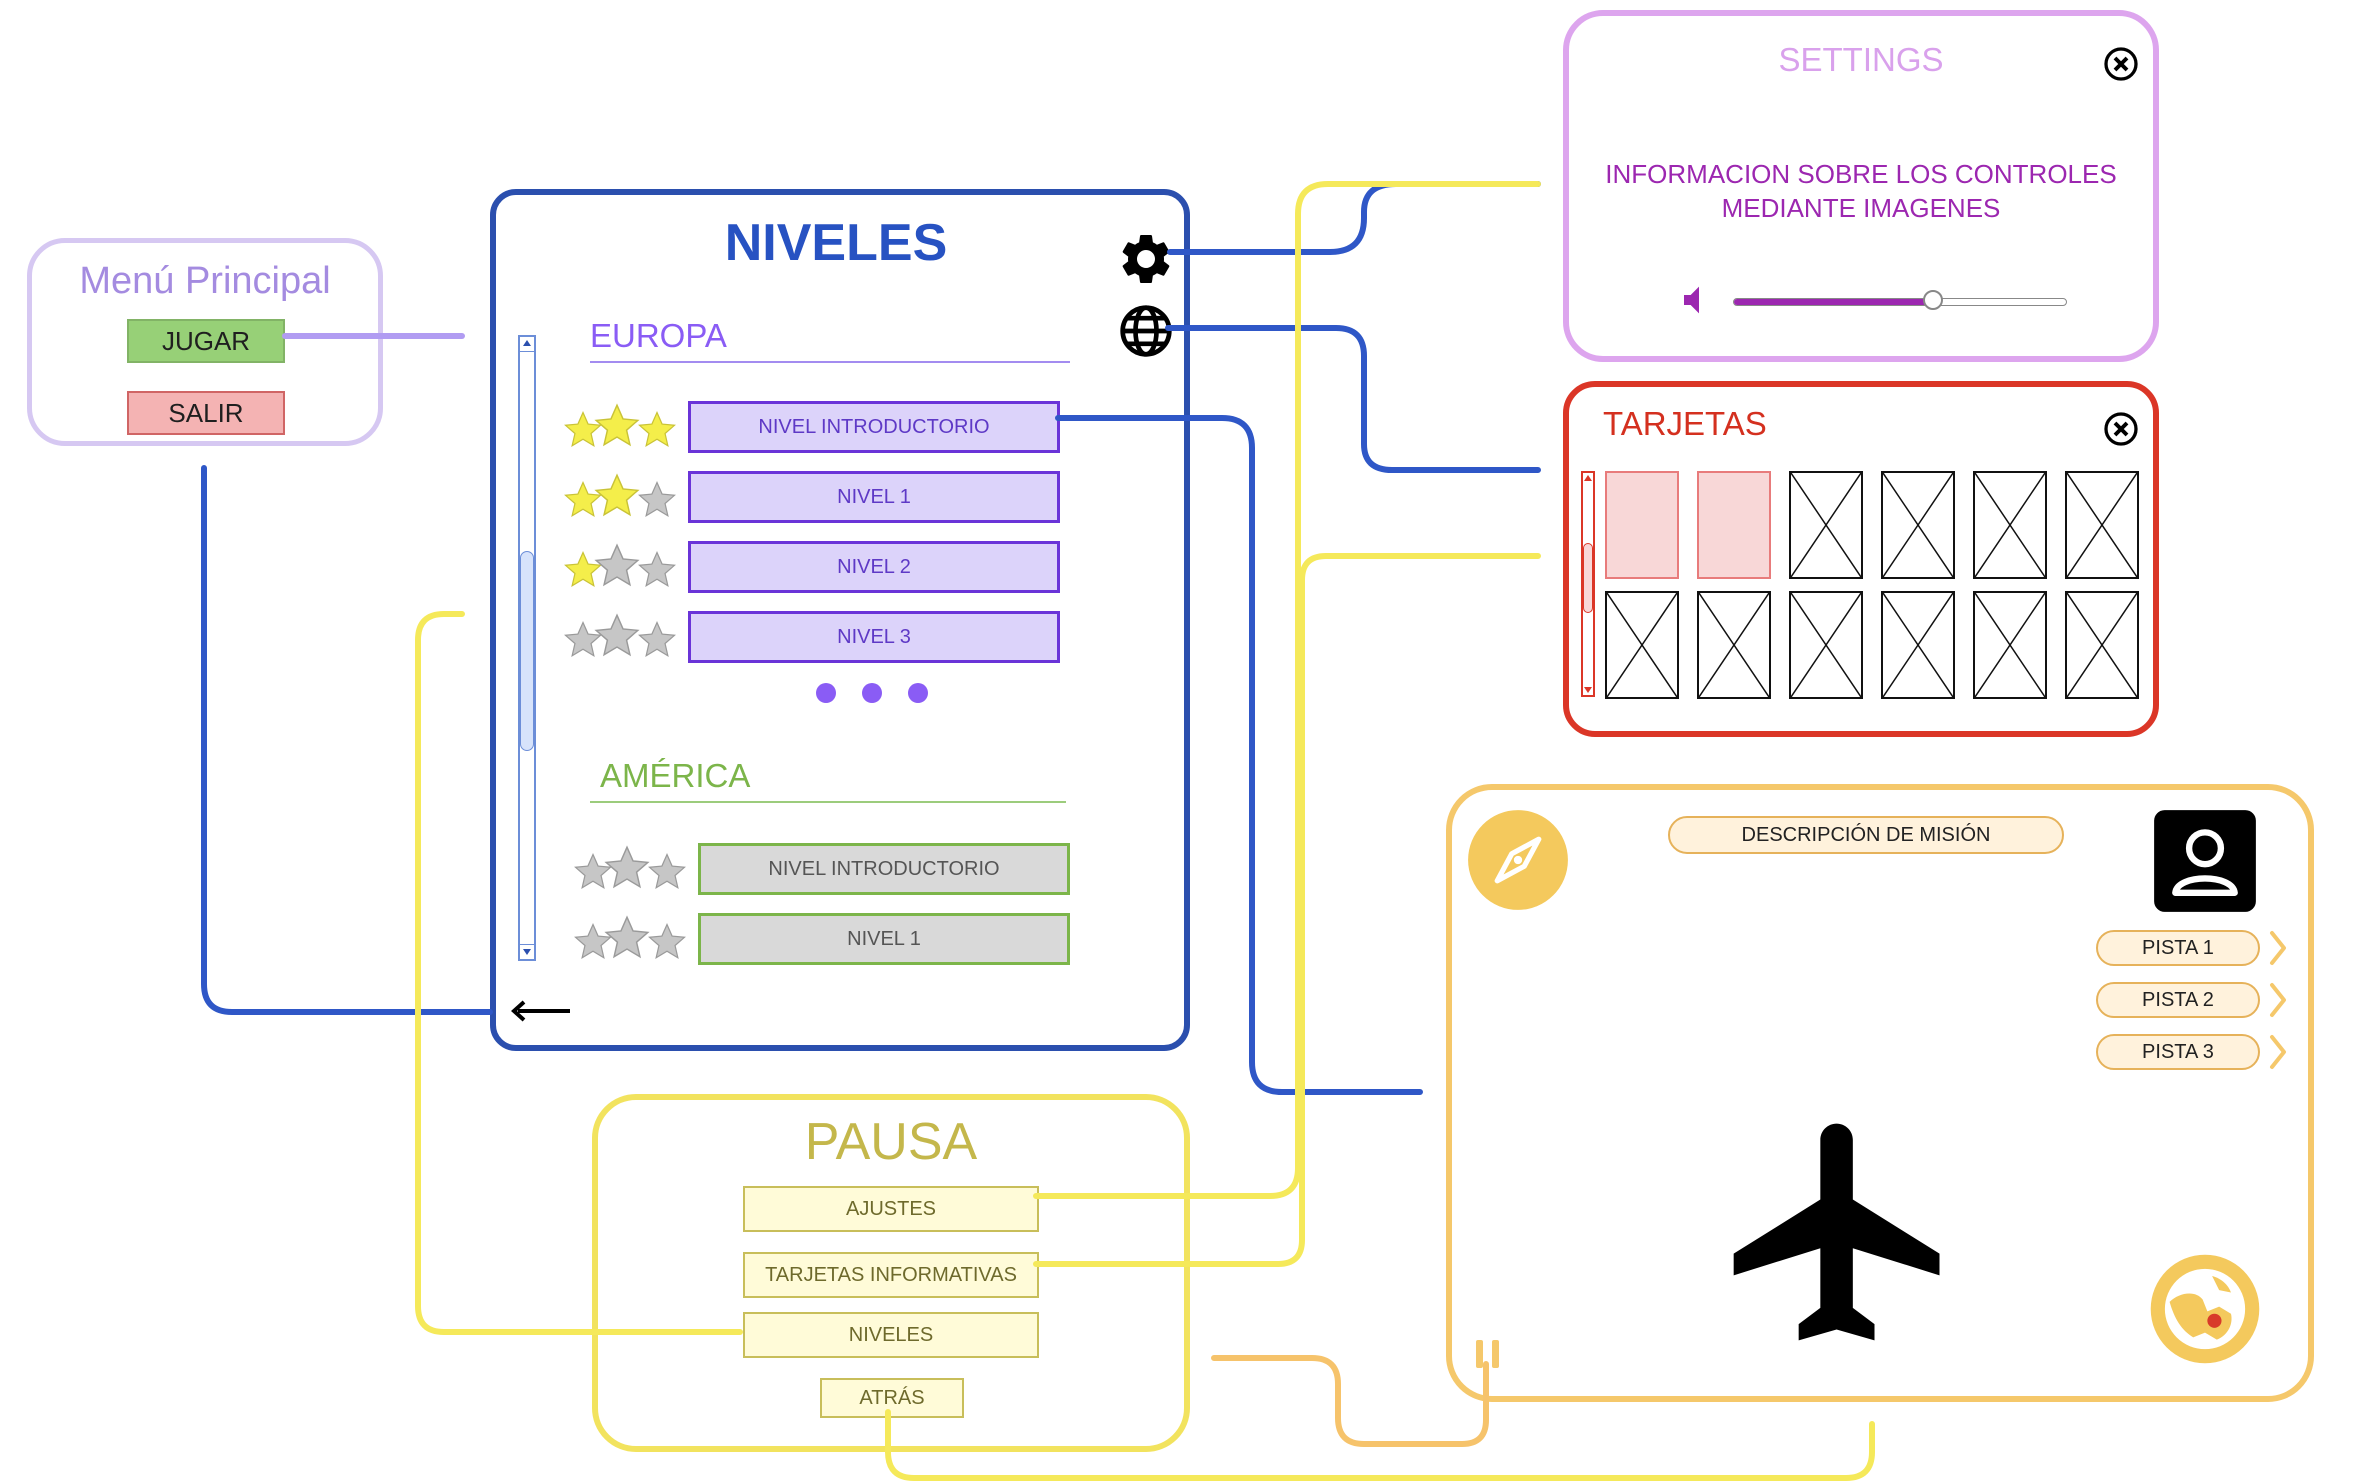  I want to click on volume-slider, so click(1900, 300).